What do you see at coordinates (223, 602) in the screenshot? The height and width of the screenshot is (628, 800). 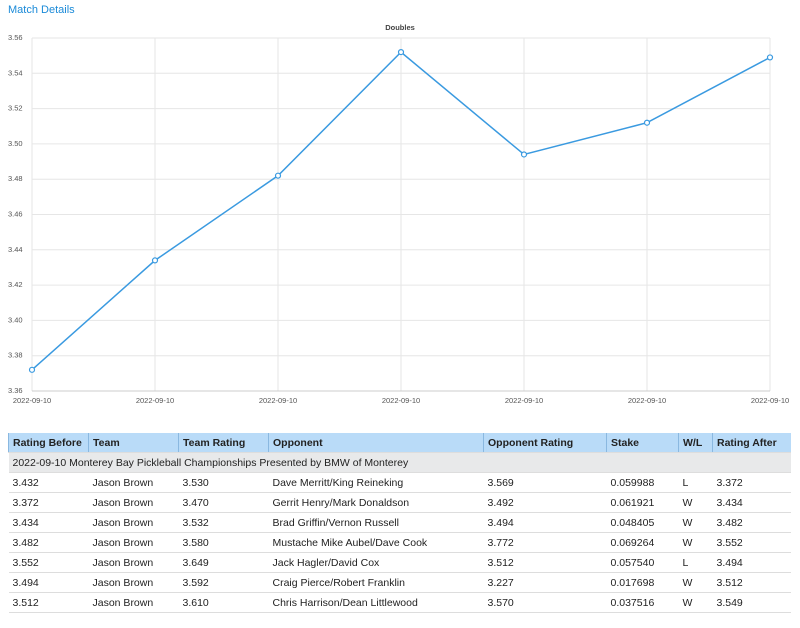 I see `table-cell: 3.610` at bounding box center [223, 602].